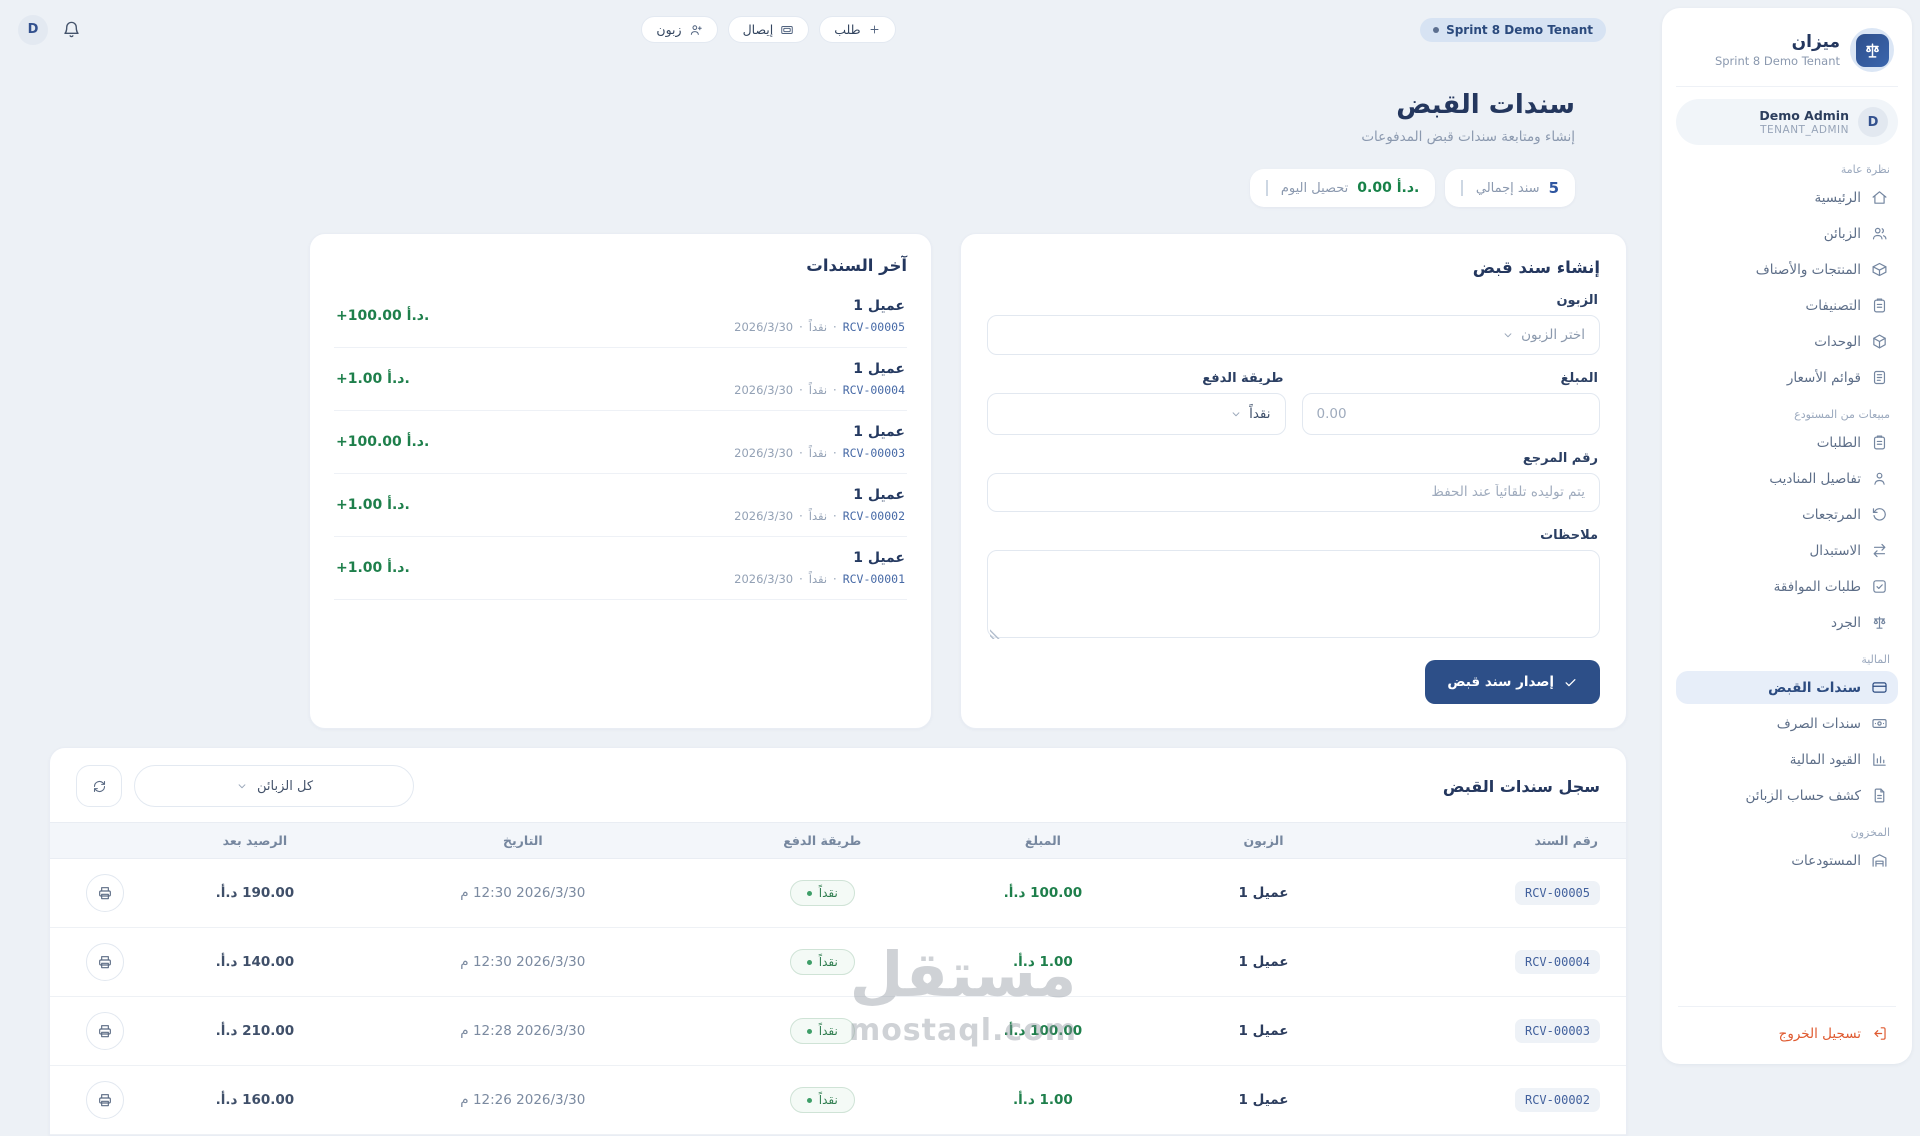  Describe the element at coordinates (1879, 197) in the screenshot. I see `home-icon` at that location.